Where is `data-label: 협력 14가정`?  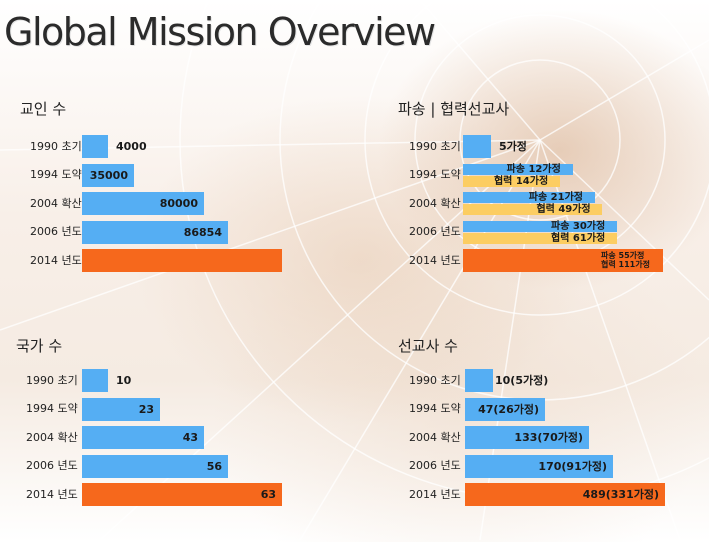 data-label: 협력 14가정 is located at coordinates (521, 181).